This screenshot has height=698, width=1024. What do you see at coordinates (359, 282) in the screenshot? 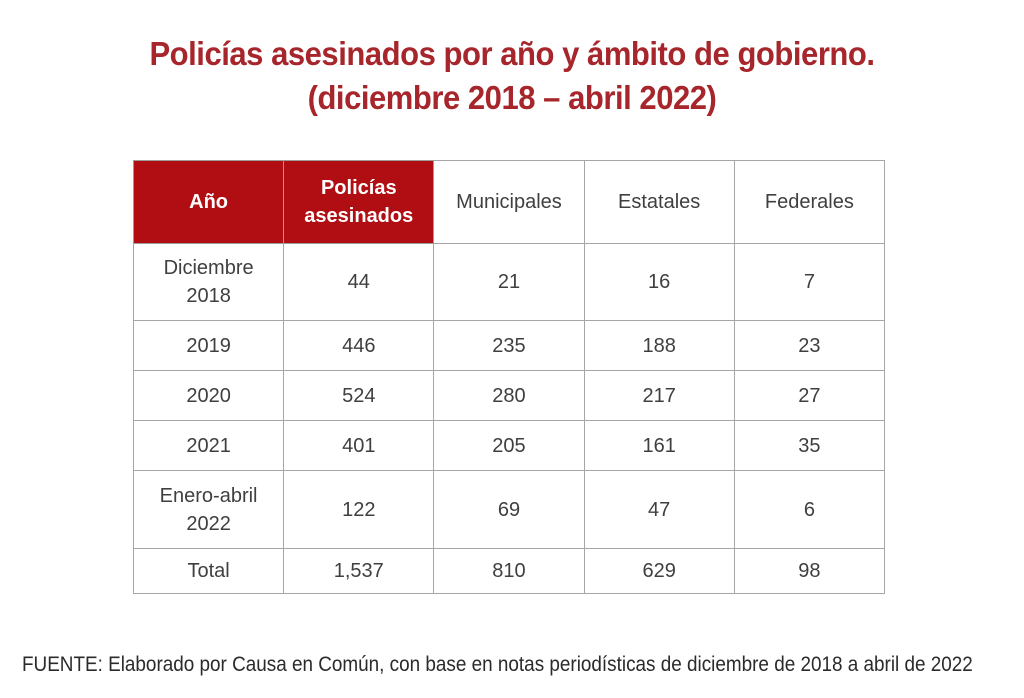
I see `value-cell: 44` at bounding box center [359, 282].